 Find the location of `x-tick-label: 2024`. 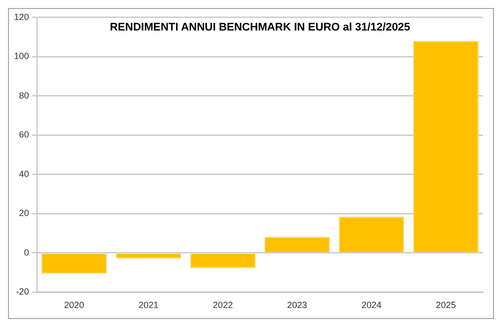

x-tick-label: 2024 is located at coordinates (371, 305).